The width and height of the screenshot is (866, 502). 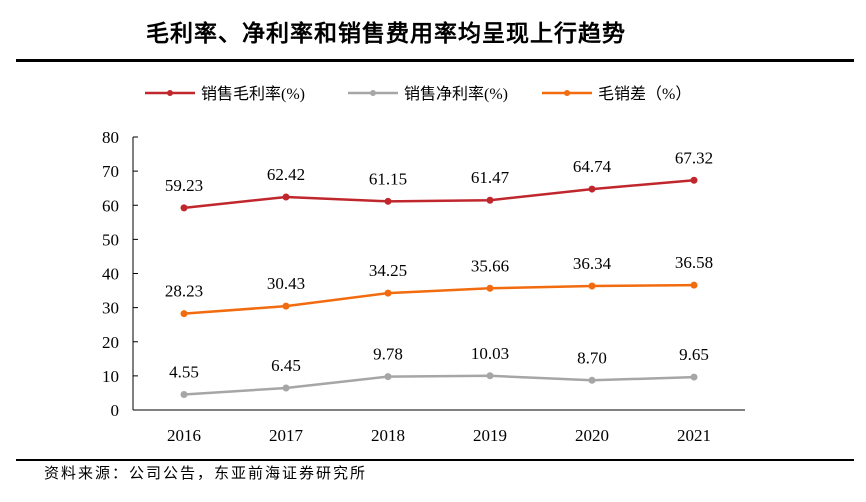 I want to click on x-tick-label: 2017, so click(x=286, y=435).